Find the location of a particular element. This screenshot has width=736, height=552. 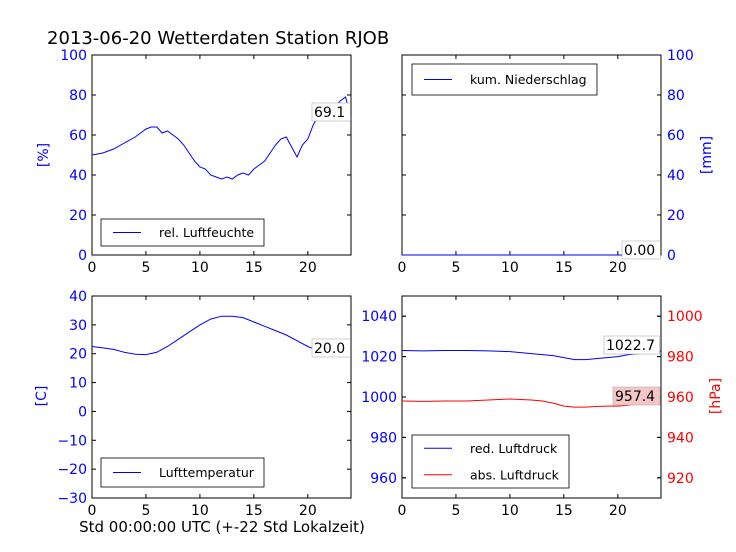

legend-label: Lufttemperatur is located at coordinates (207, 472).